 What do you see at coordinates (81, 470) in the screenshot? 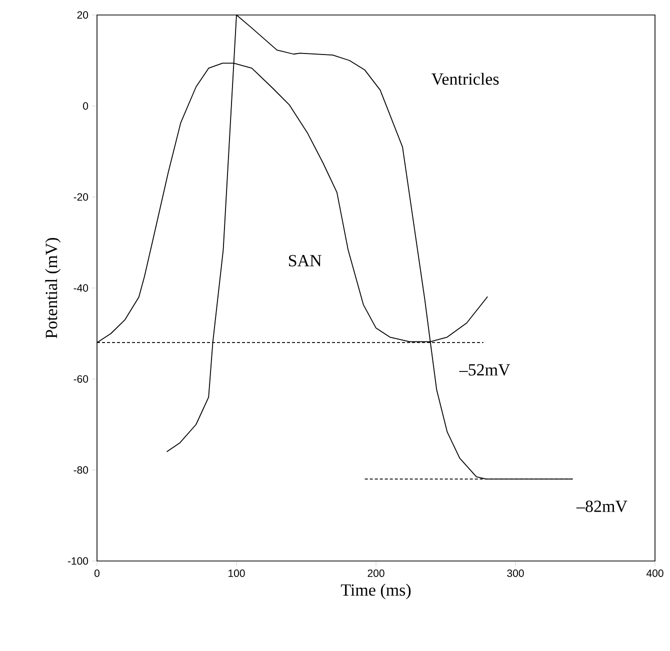
I see `y-tick-label: -80` at bounding box center [81, 470].